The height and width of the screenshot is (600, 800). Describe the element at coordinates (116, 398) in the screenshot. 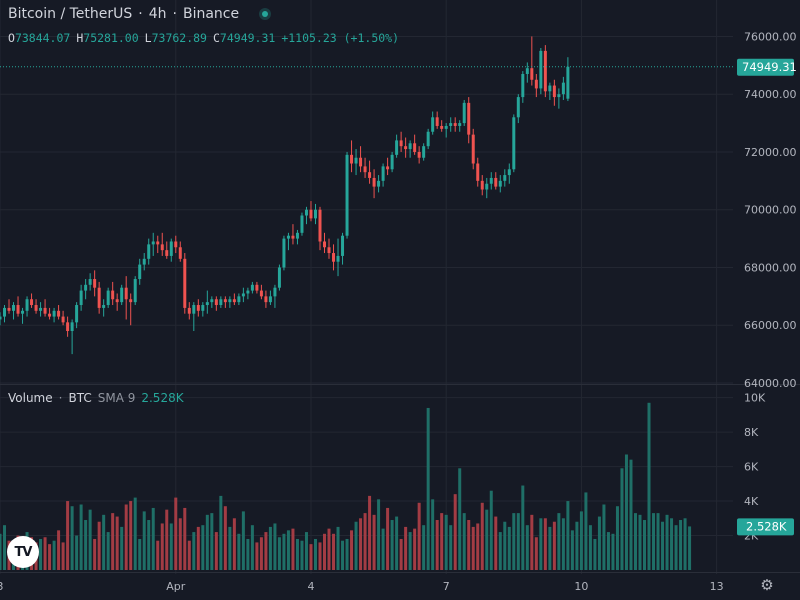

I see `volume-sma-label: SMA 9` at that location.